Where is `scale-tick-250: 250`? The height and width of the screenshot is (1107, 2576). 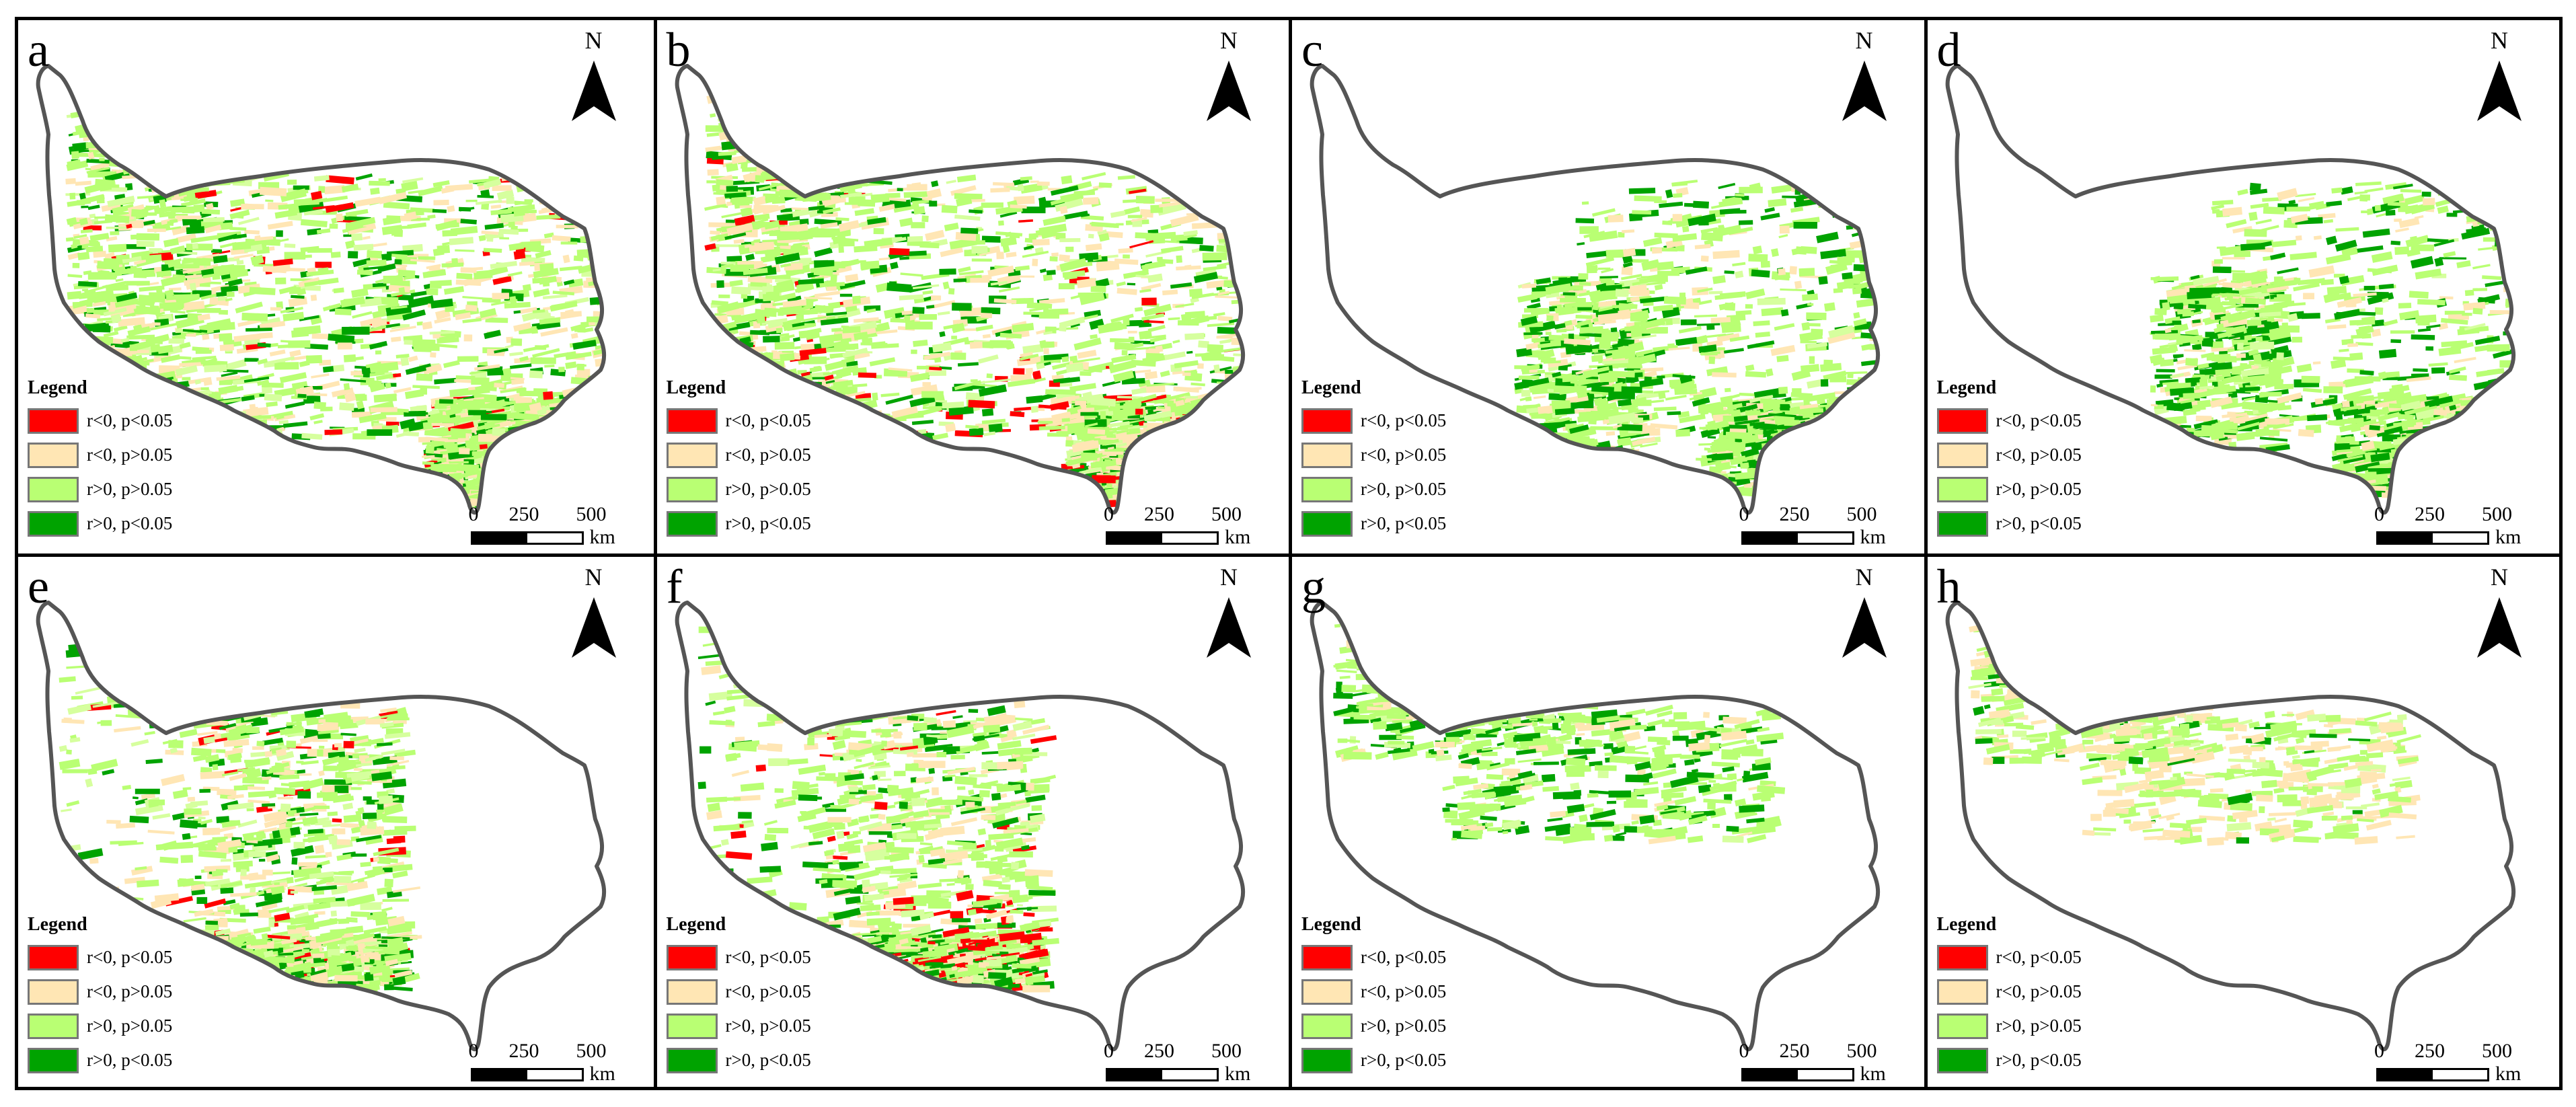 scale-tick-250: 250 is located at coordinates (1159, 514).